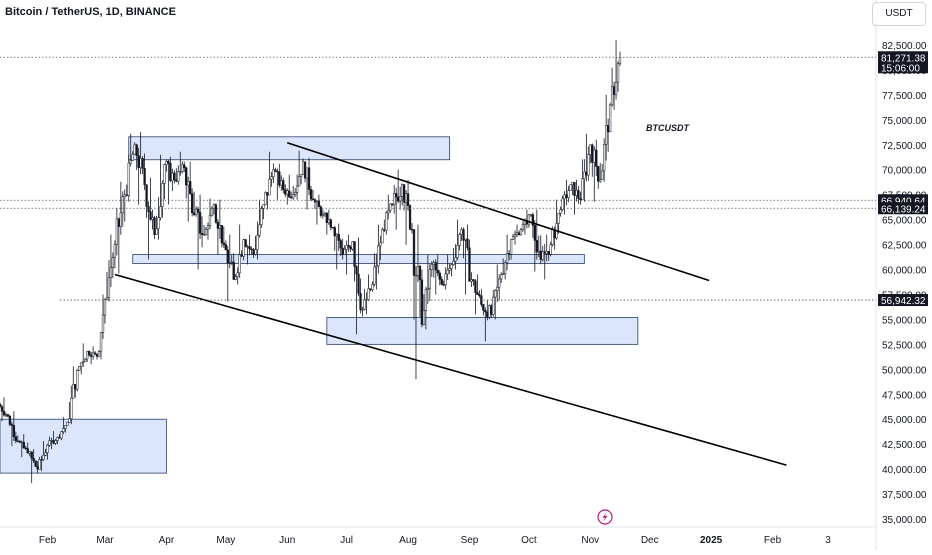 The image size is (932, 555). Describe the element at coordinates (899, 14) in the screenshot. I see `currency-button: USDT` at that location.